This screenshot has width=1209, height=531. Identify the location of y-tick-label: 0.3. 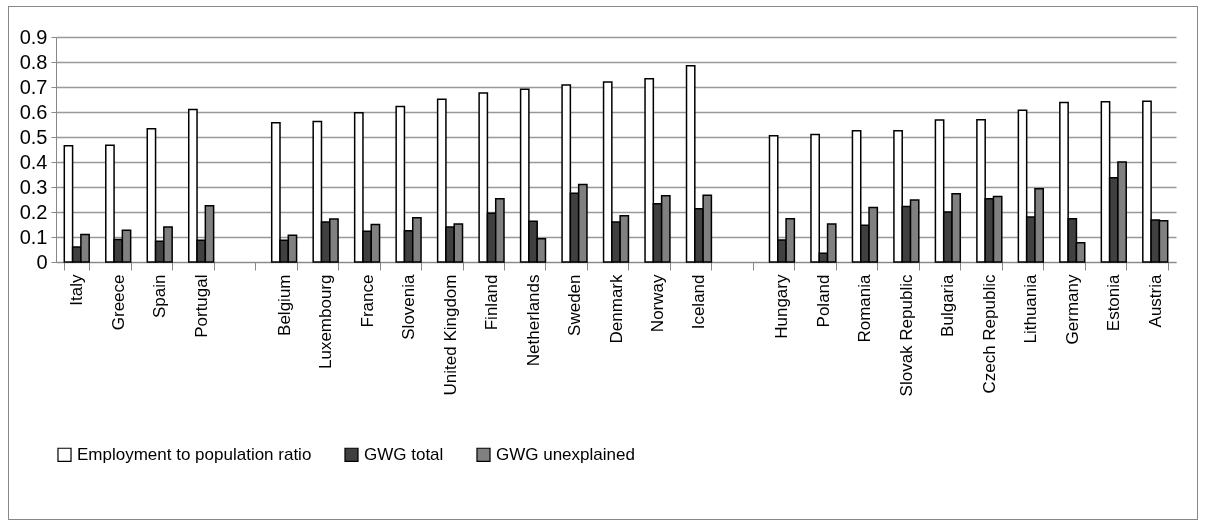
(33, 186).